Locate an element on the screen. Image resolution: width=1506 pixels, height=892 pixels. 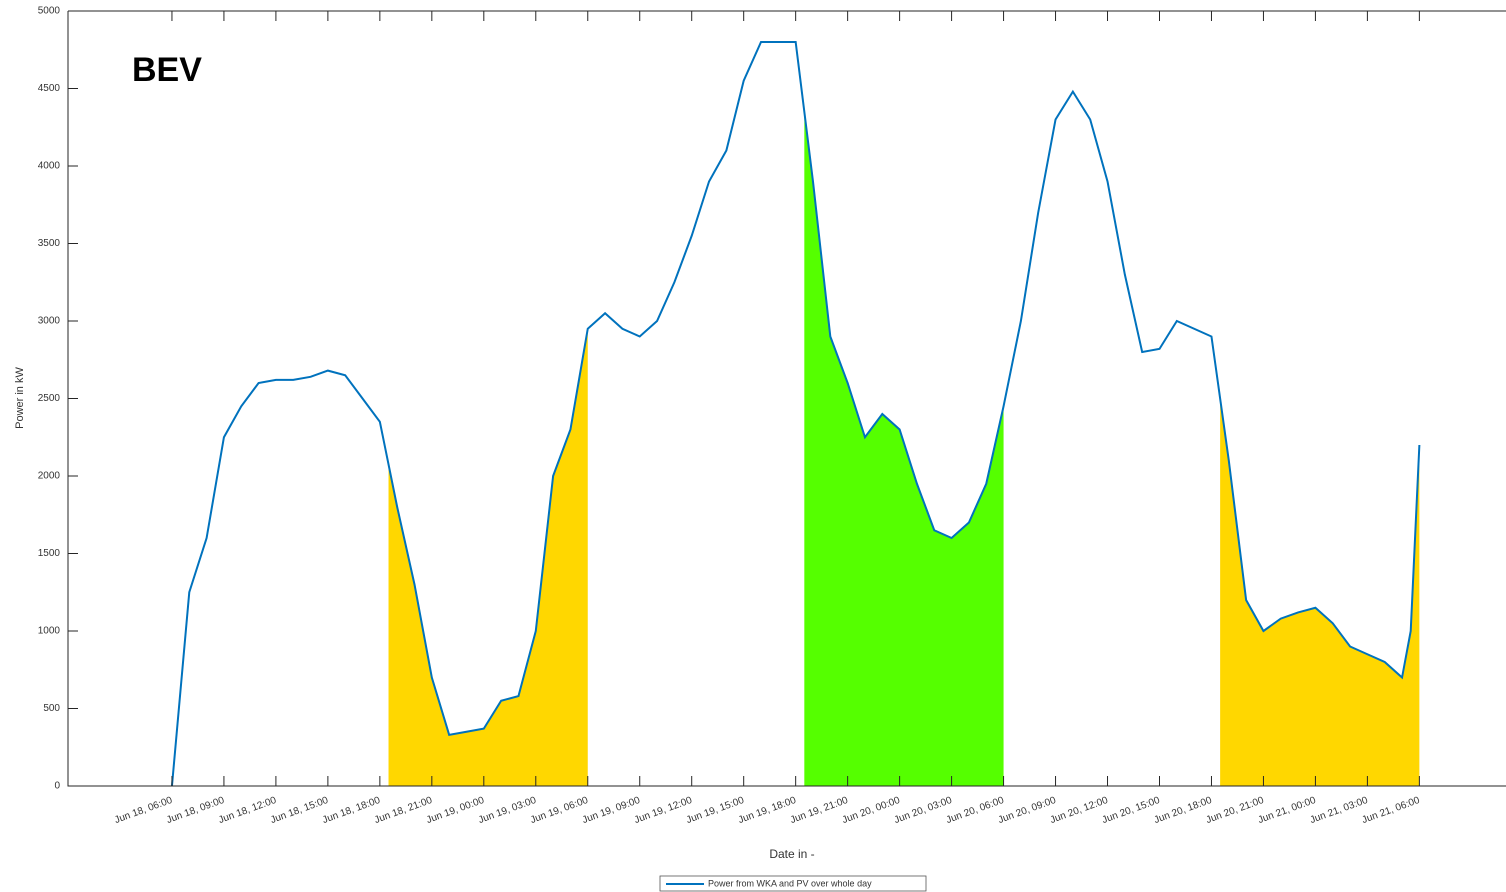
y-tick-label: 500 is located at coordinates (51, 708).